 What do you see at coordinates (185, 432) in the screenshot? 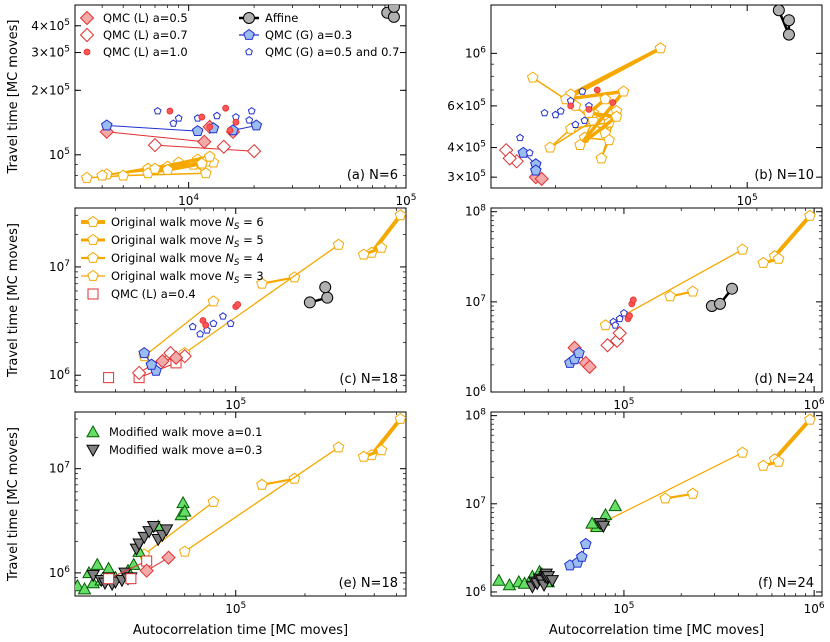
I see `legend-label: Modified walk move a=0.1` at bounding box center [185, 432].